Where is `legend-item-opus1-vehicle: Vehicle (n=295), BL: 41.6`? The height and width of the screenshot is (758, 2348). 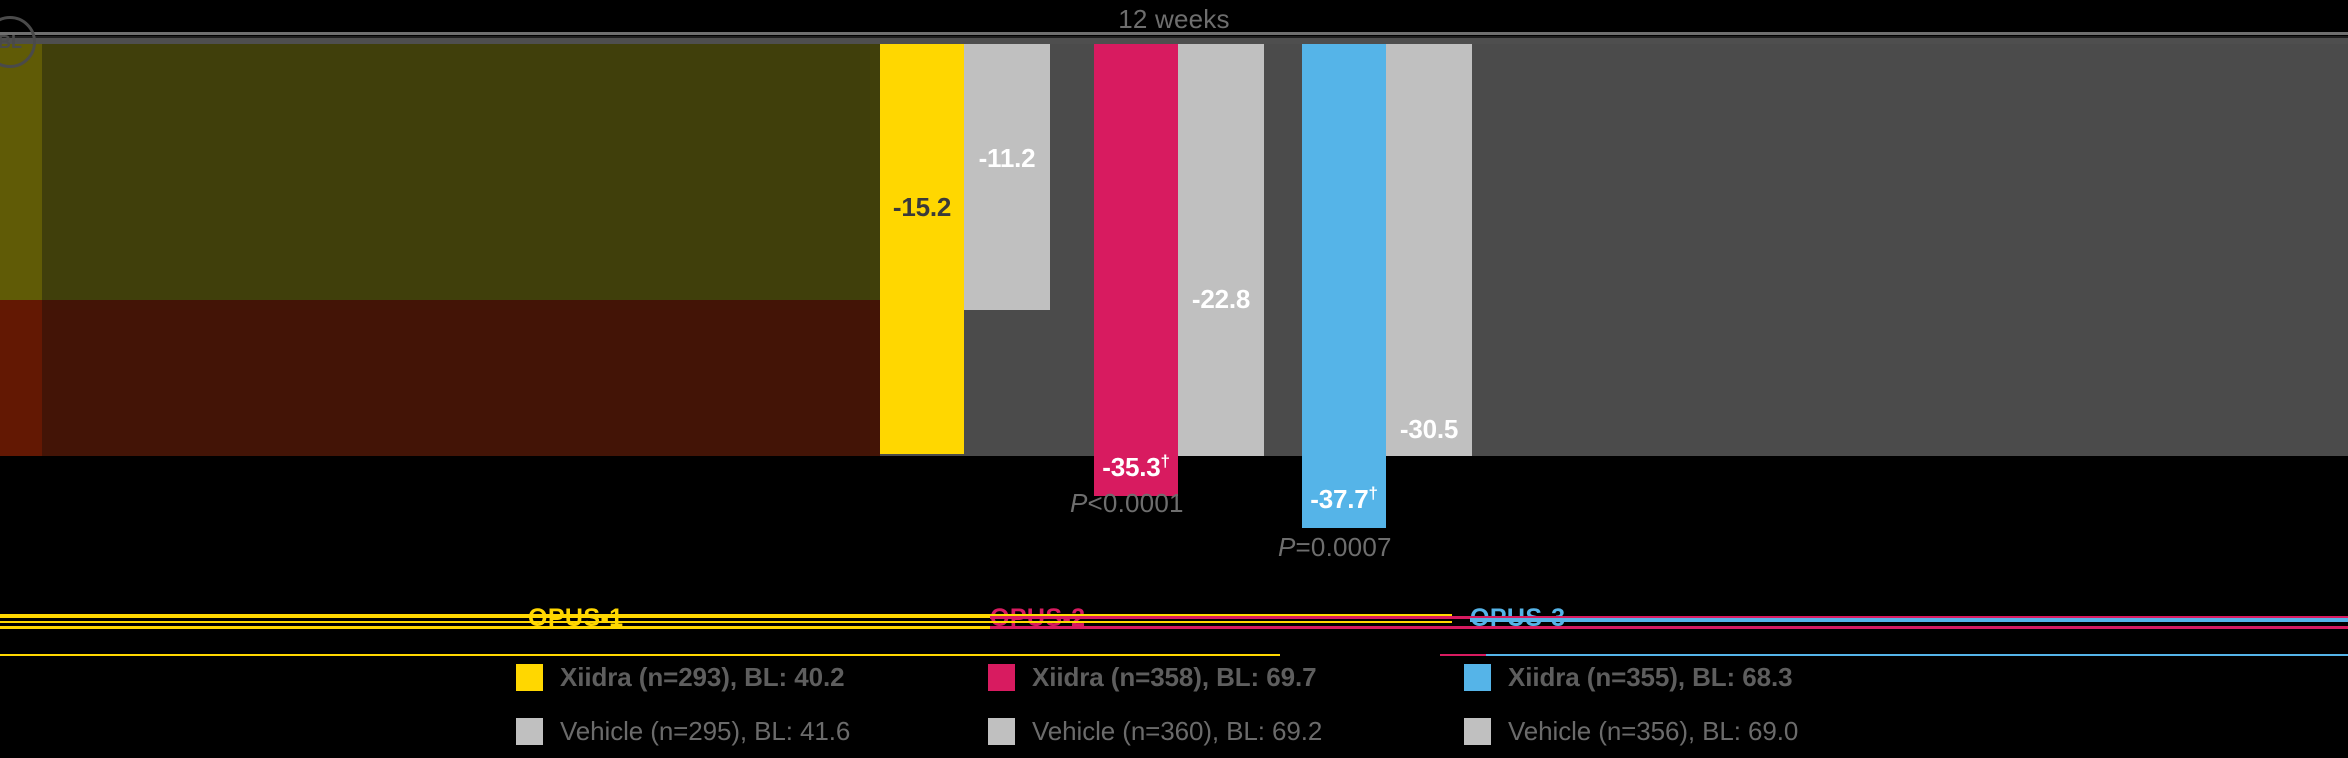 legend-item-opus1-vehicle: Vehicle (n=295), BL: 41.6 is located at coordinates (683, 731).